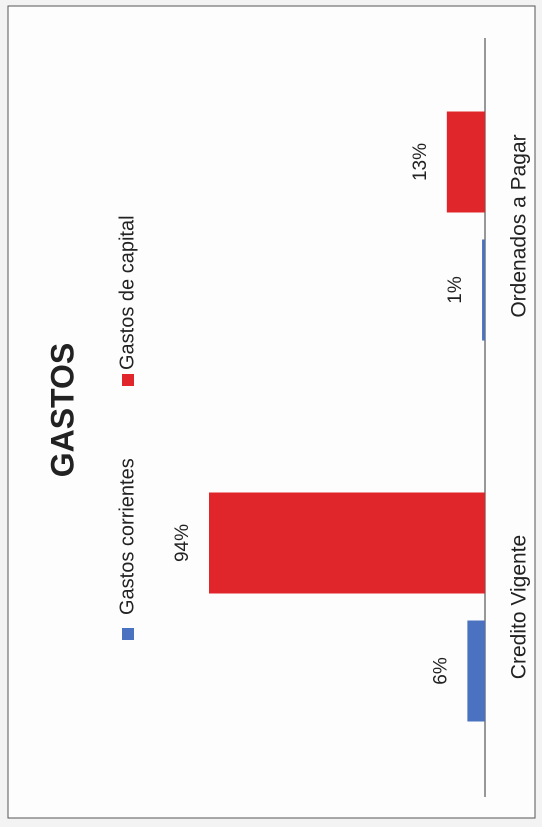  I want to click on value-label: 13%, so click(420, 162).